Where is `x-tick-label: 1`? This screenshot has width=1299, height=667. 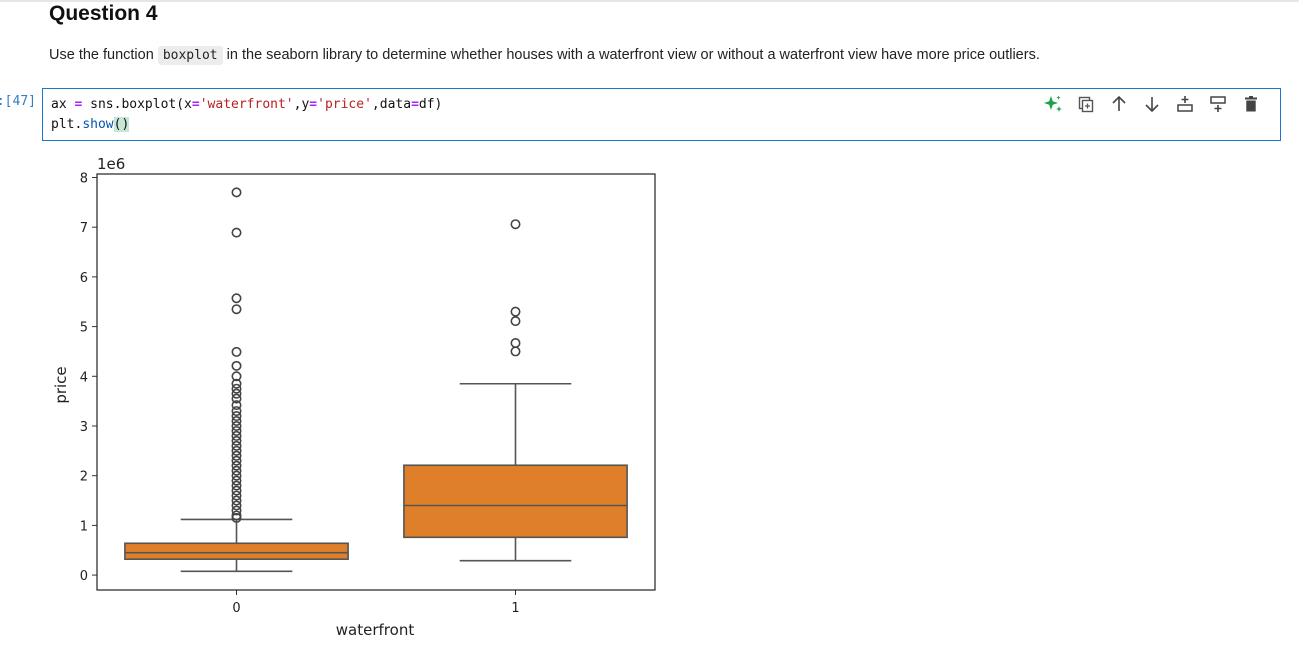 x-tick-label: 1 is located at coordinates (515, 608).